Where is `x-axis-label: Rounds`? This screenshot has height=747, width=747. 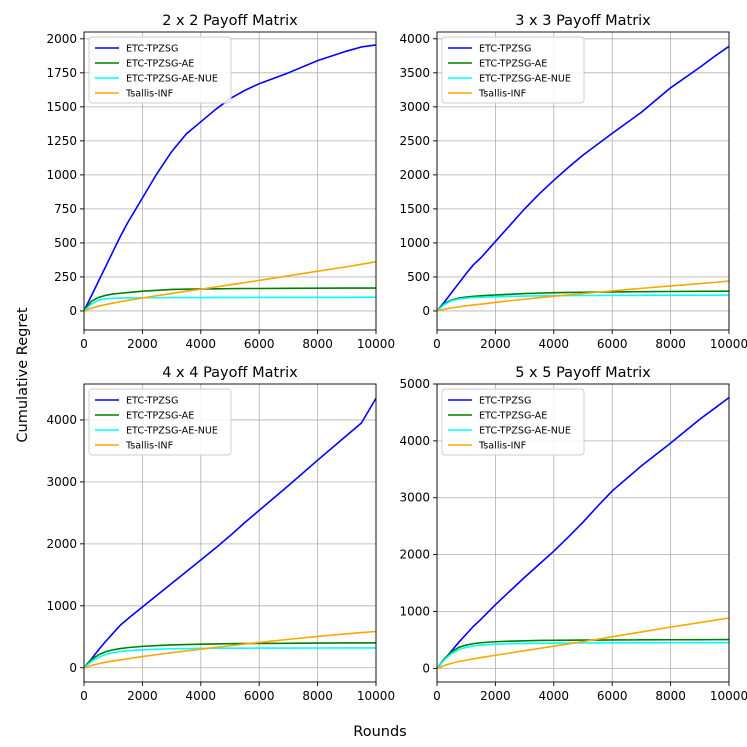
x-axis-label: Rounds is located at coordinates (379, 732).